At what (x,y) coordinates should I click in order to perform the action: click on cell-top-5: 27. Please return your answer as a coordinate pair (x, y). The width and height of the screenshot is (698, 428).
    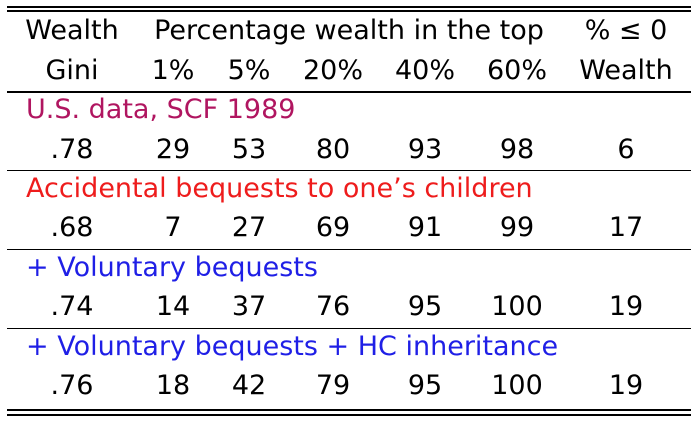
    Looking at the image, I should click on (249, 227).